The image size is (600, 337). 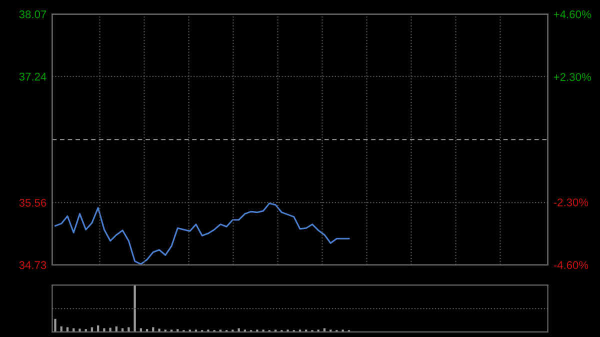 What do you see at coordinates (571, 202) in the screenshot?
I see `y2-tick-label: -2.30%` at bounding box center [571, 202].